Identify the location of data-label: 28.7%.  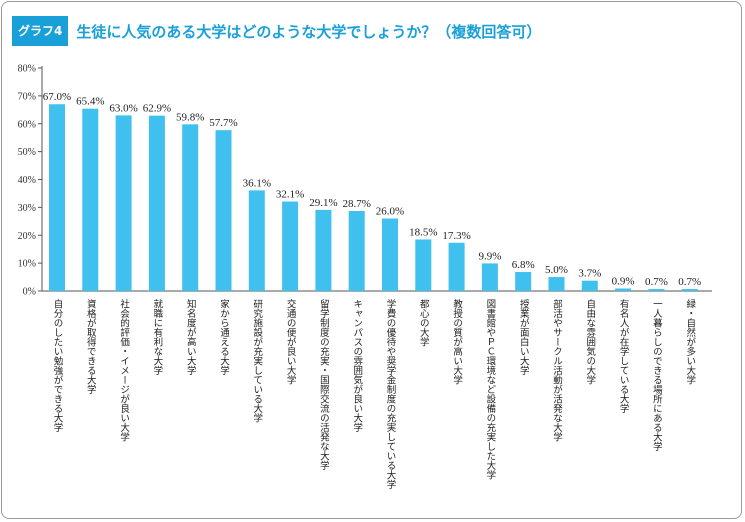
(356, 204).